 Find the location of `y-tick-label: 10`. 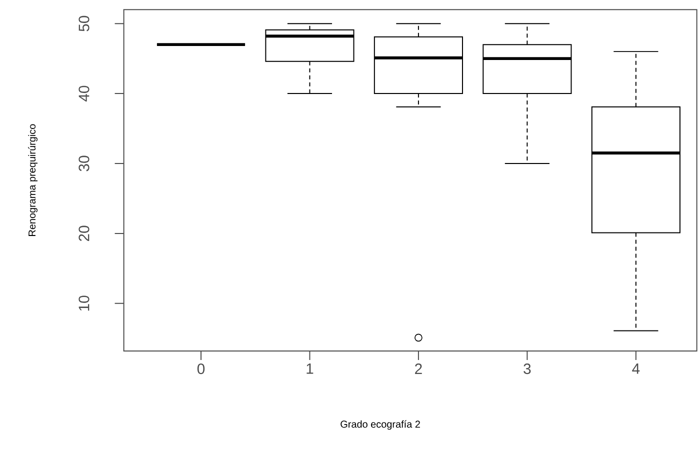

y-tick-label: 10 is located at coordinates (84, 303).